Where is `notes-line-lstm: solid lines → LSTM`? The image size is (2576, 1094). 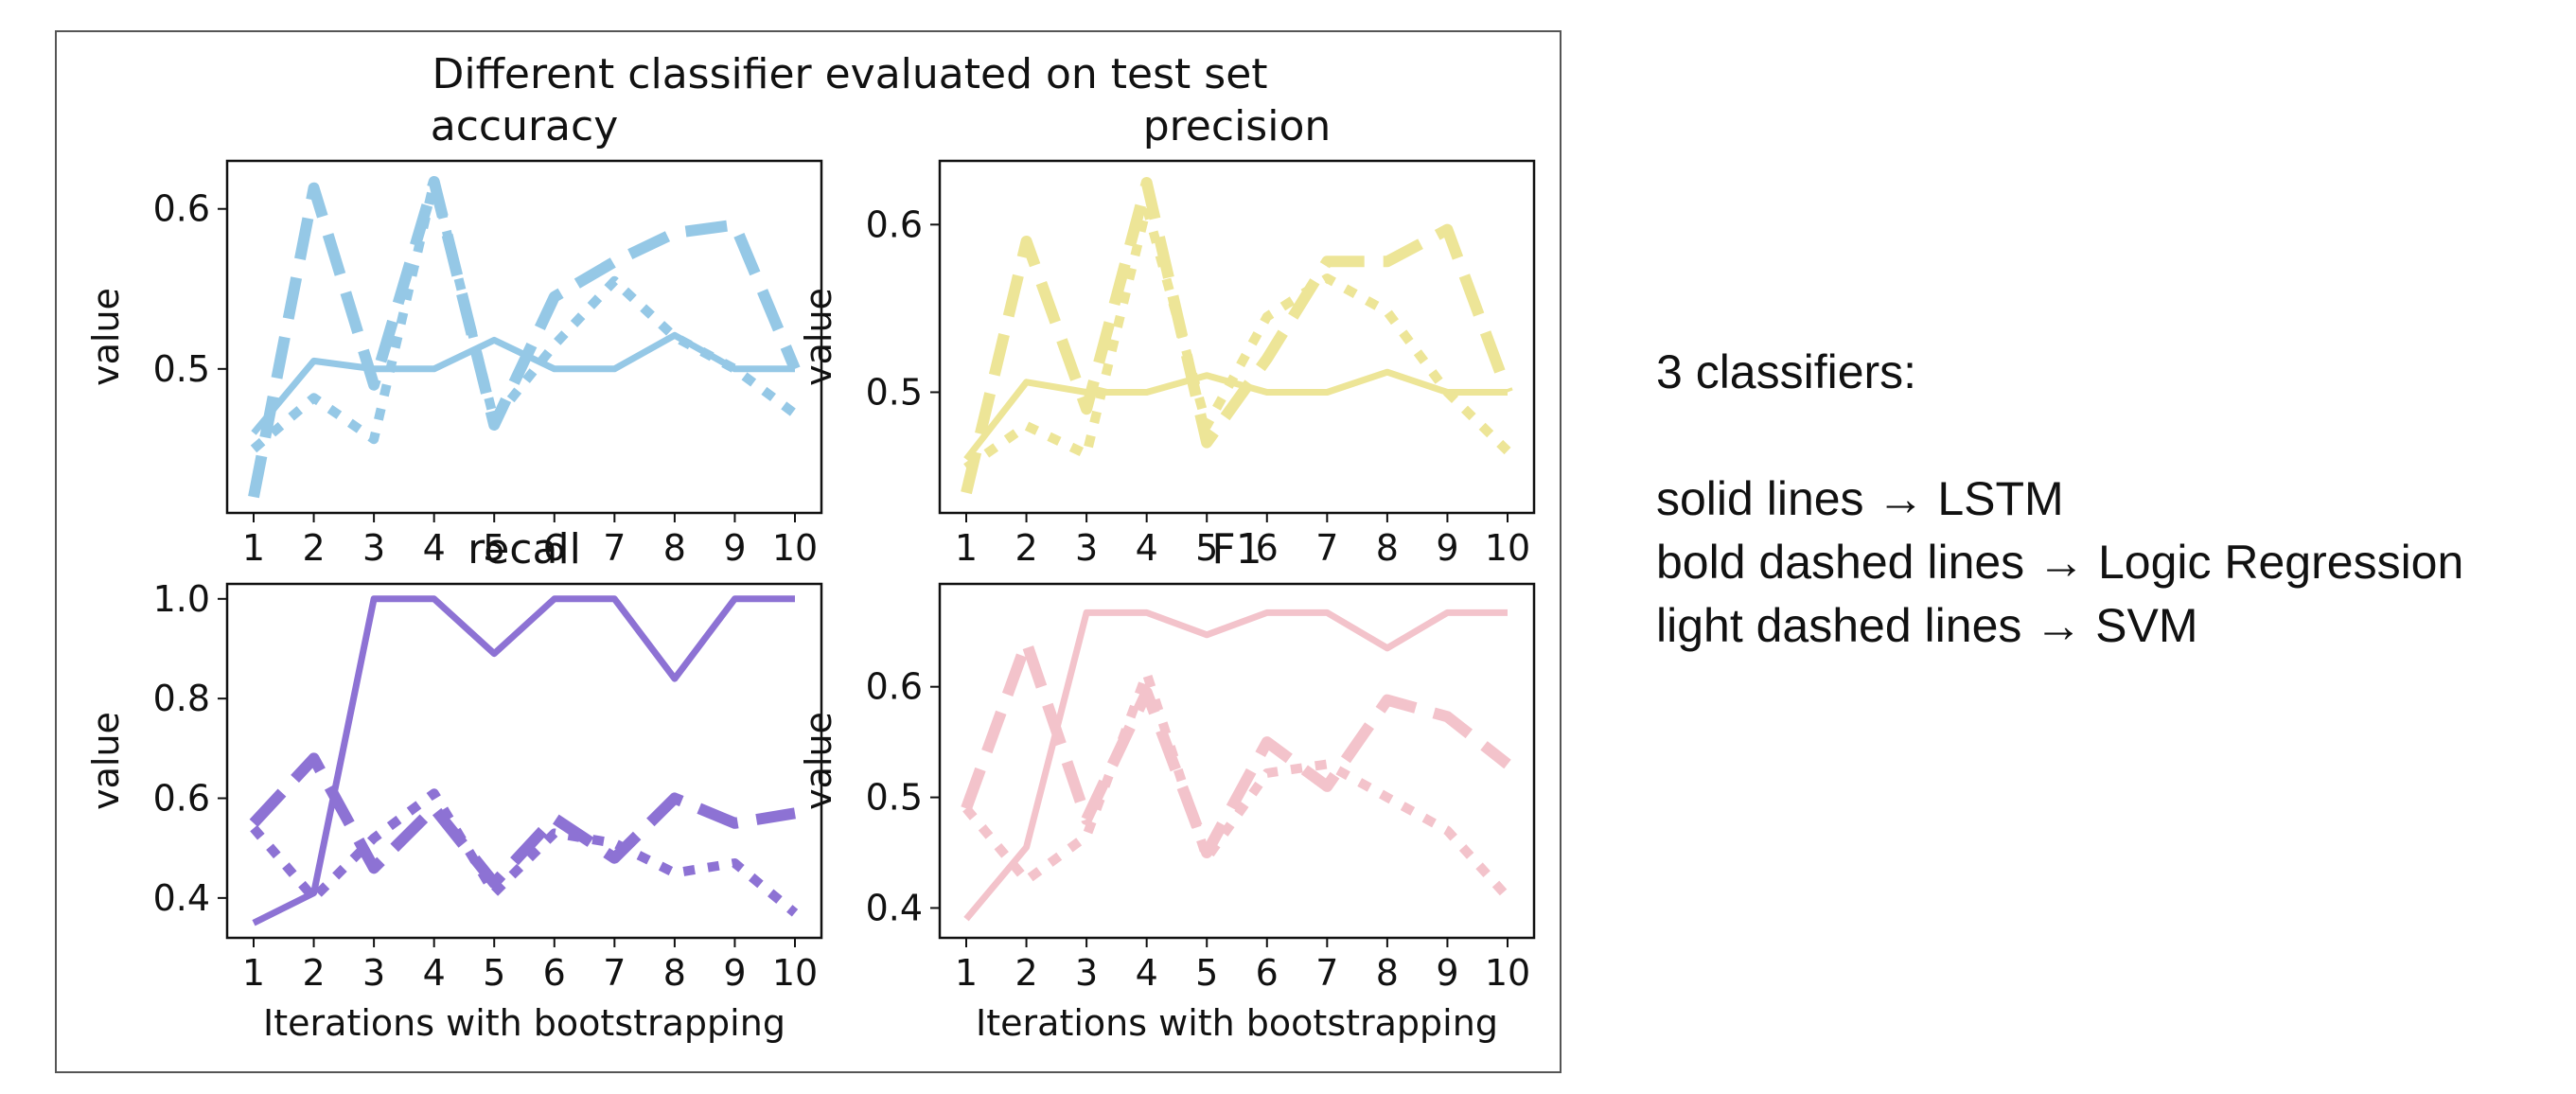 notes-line-lstm: solid lines → LSTM is located at coordinates (1860, 498).